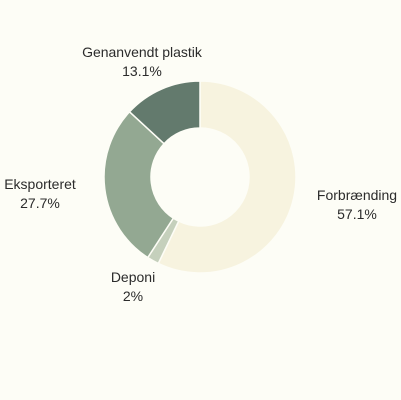 This screenshot has width=401, height=400. I want to click on slice-label: Eksporteret, so click(40, 184).